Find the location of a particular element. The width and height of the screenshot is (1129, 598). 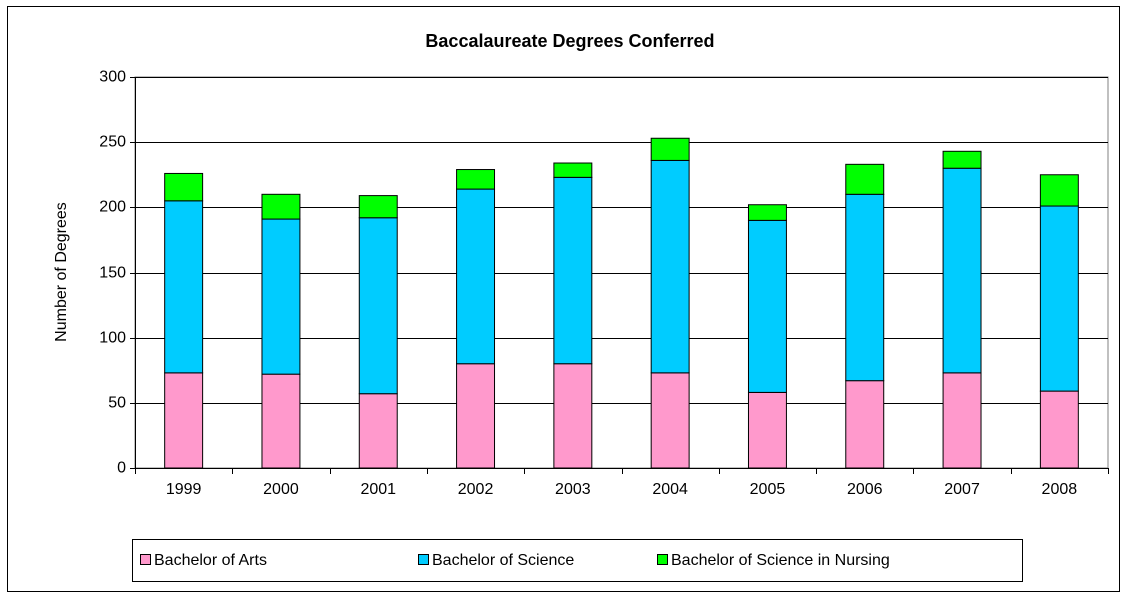

chart-title: Baccalaureate Degrees Conferred is located at coordinates (569, 41).